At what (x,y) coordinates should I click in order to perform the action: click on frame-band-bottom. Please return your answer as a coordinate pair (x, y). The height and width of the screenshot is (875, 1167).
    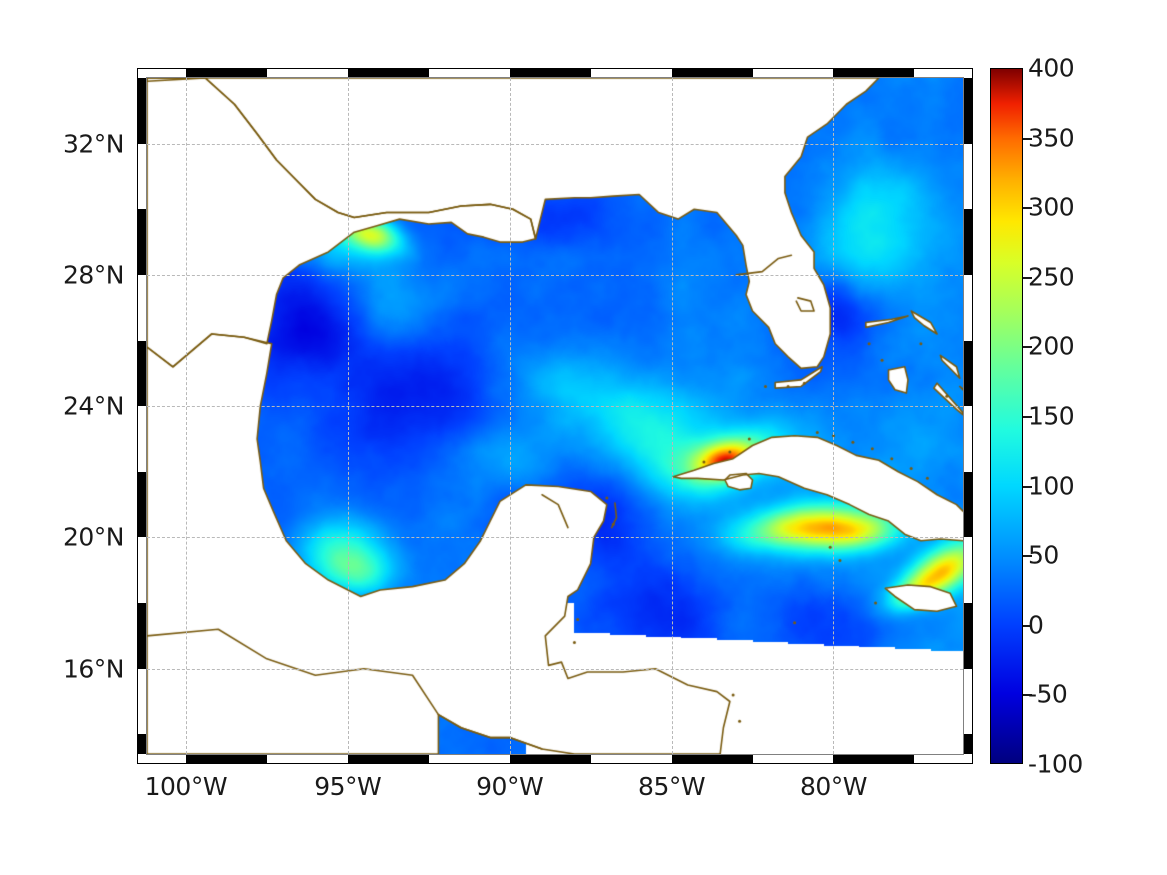
    Looking at the image, I should click on (555, 759).